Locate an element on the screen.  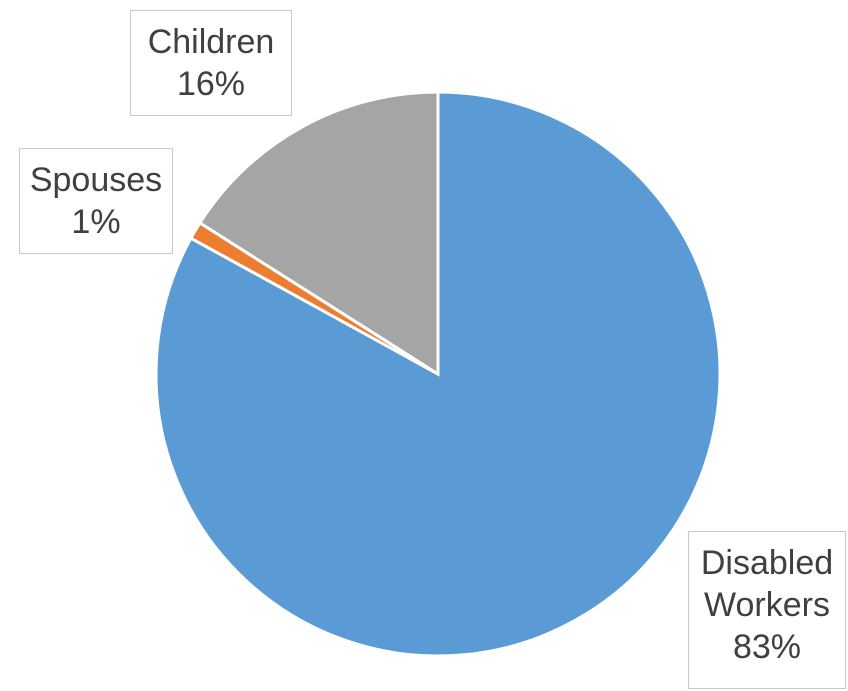
label-disabled-workers-line2: Workers is located at coordinates (767, 605).